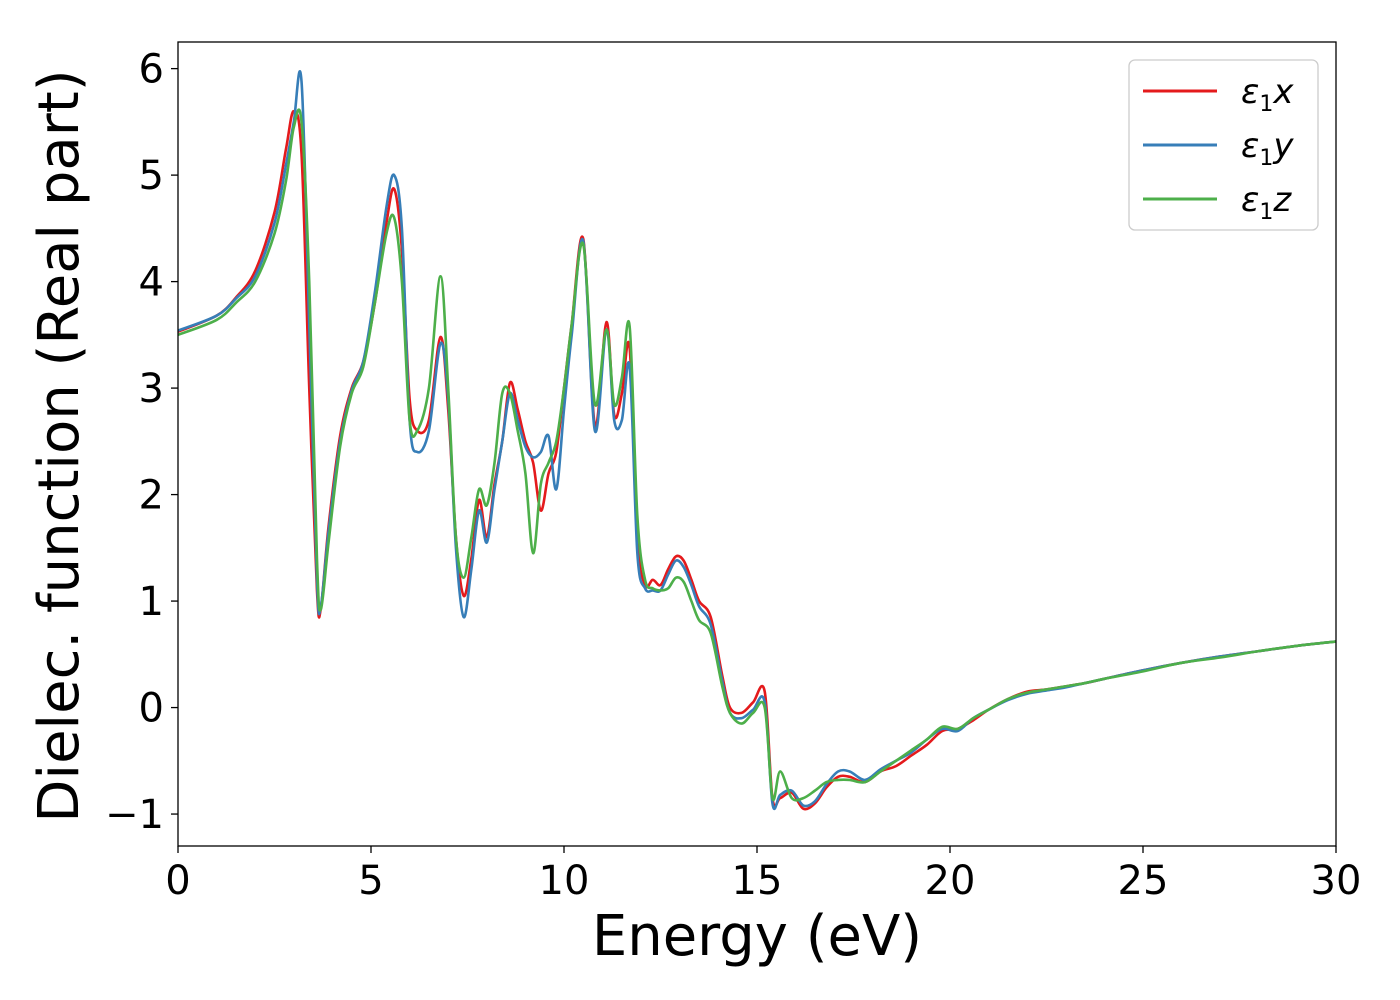  I want to click on legend: ε1x ε1y ε1z, so click(1223, 145).